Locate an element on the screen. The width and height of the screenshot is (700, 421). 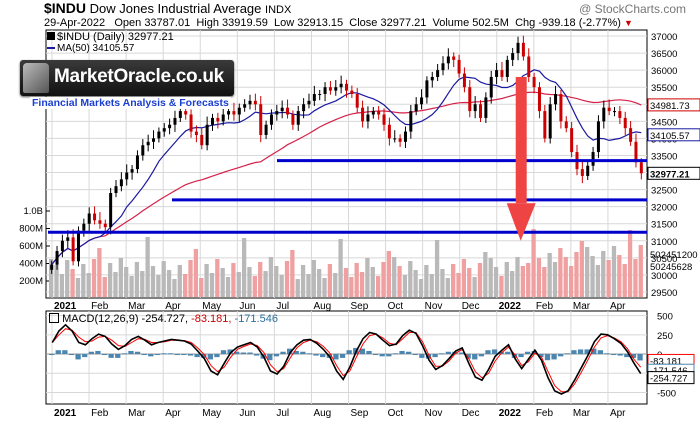
close-value: 32977.21 is located at coordinates (403, 23).